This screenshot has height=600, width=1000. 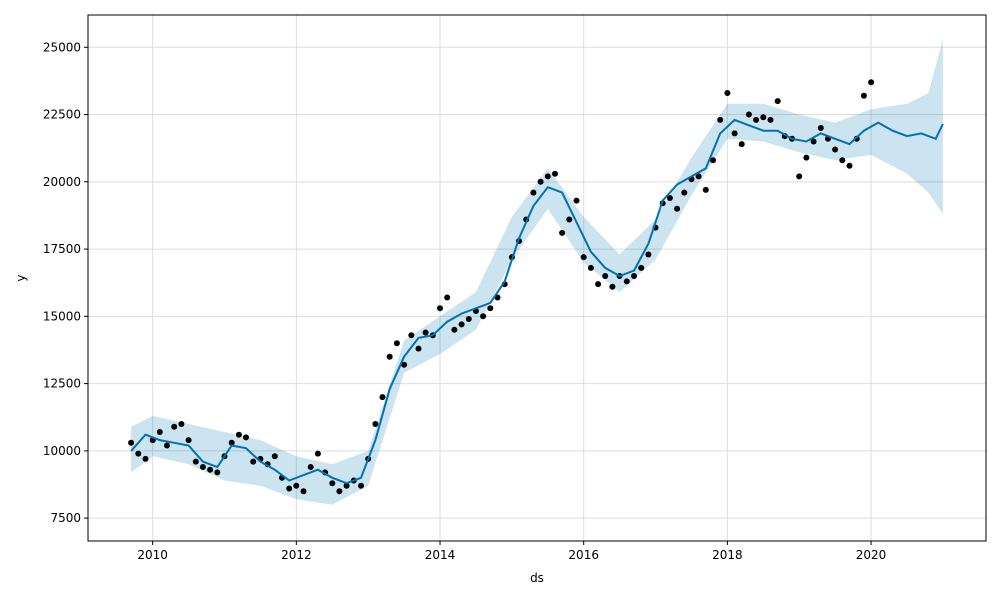 I want to click on x-tick-label: 2012, so click(x=296, y=555).